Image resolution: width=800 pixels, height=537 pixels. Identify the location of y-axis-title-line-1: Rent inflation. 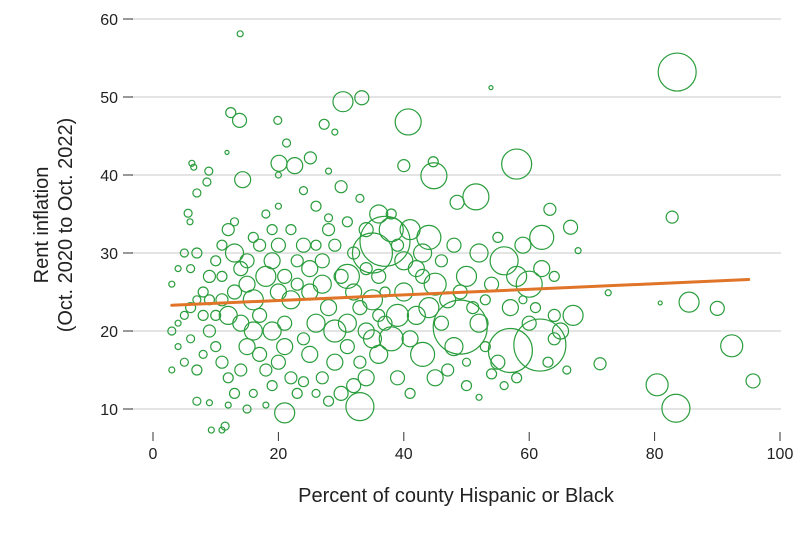
(42, 225).